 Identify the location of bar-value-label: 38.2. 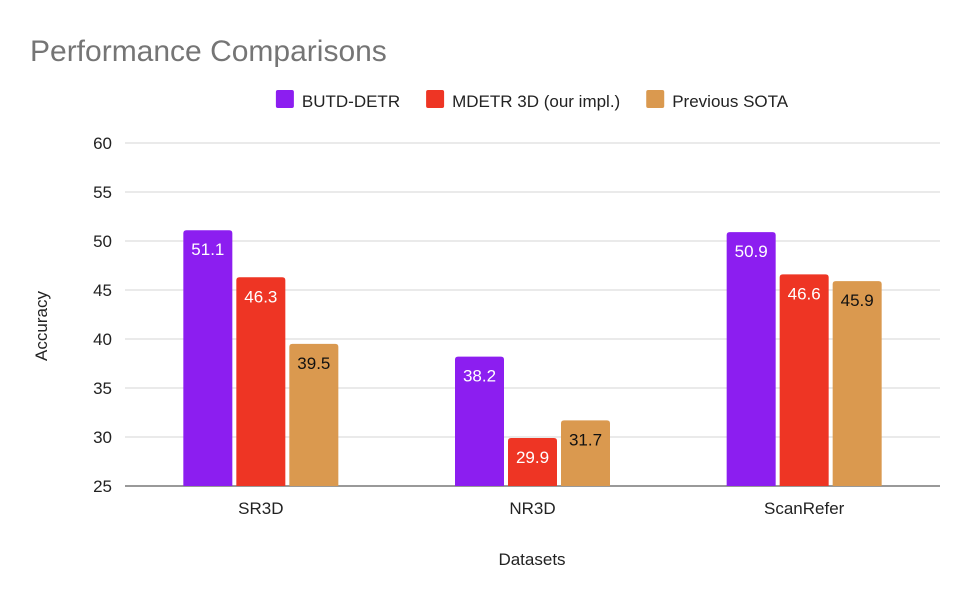
(479, 376).